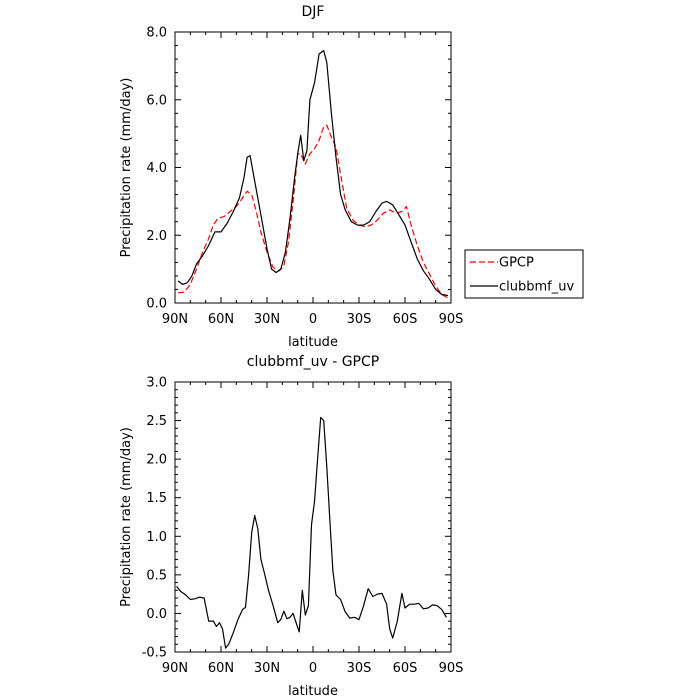 The height and width of the screenshot is (700, 700). Describe the element at coordinates (313, 12) in the screenshot. I see `chart-title: DJF` at that location.